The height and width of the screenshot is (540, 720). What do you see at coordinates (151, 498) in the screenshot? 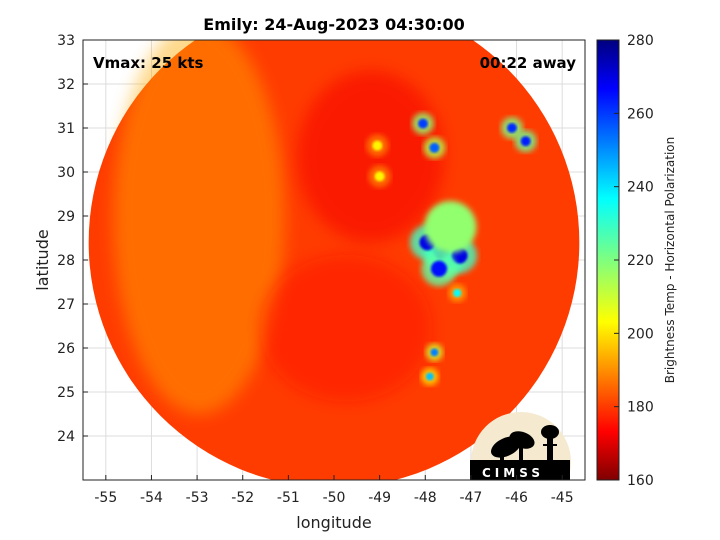
I see `x-tick-label: -54` at bounding box center [151, 498].